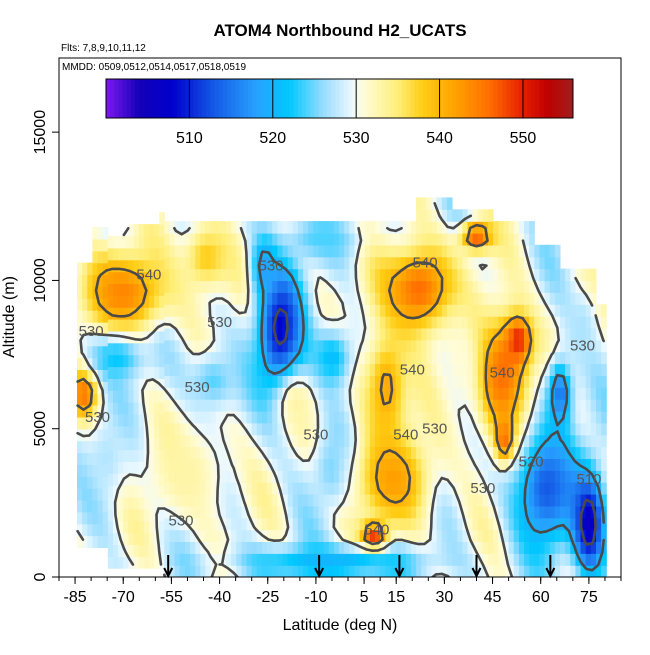 The width and height of the screenshot is (650, 655). What do you see at coordinates (396, 597) in the screenshot?
I see `x-tick-label: 15` at bounding box center [396, 597].